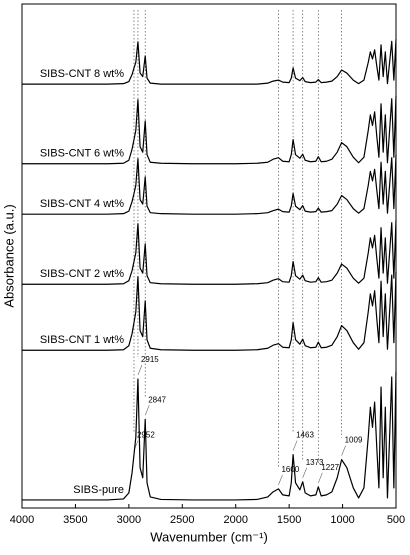  I want to click on series-label: SIBS-pure, so click(98, 490).